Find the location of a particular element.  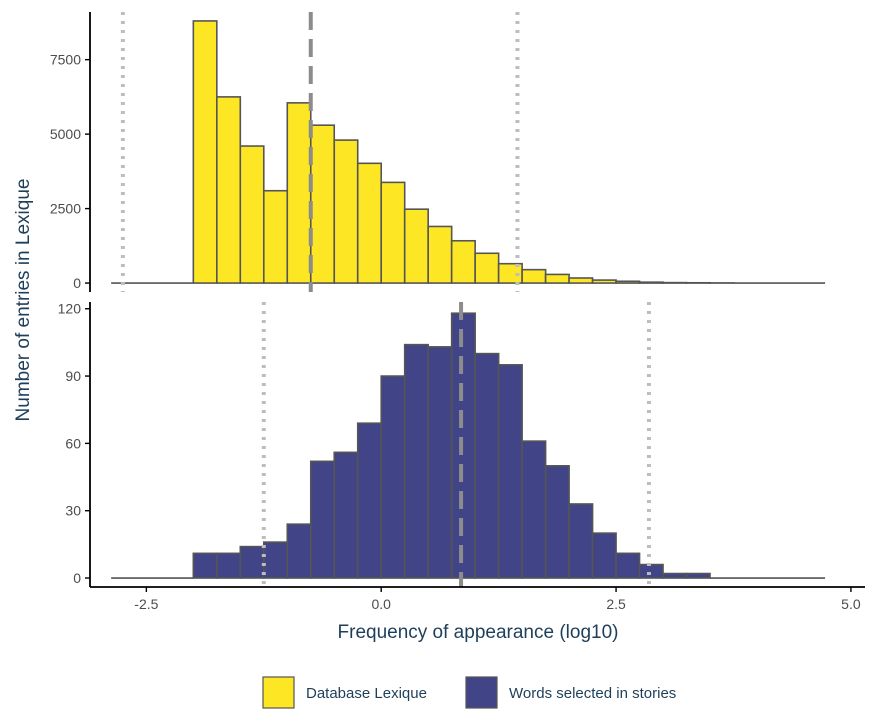

bottom-y-tick-label-0: 0 is located at coordinates (77, 578).